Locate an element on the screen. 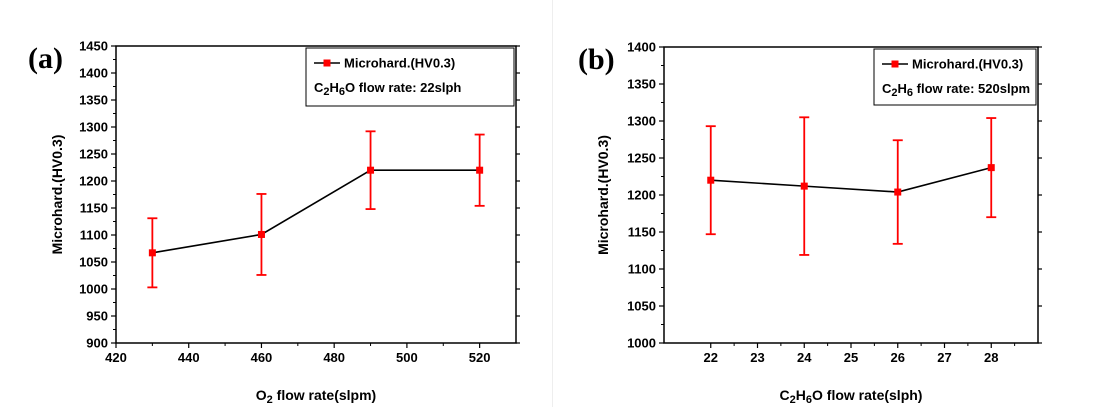 The image size is (1108, 407). x-tick-label: 480 is located at coordinates (334, 357).